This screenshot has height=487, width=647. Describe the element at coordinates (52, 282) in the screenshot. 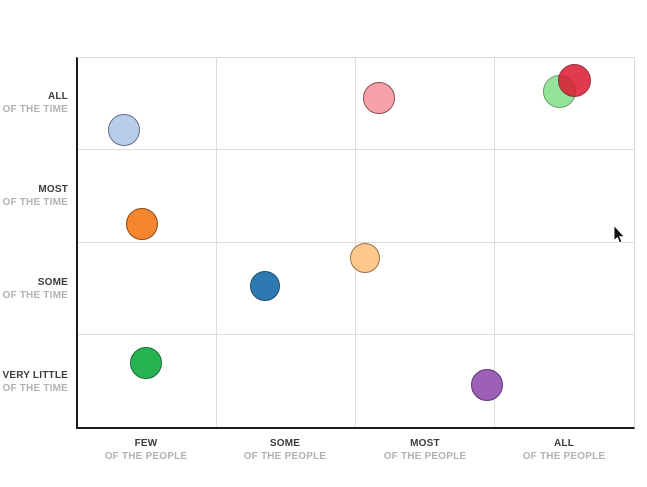

I see `y-axis-label-text: SOME` at that location.